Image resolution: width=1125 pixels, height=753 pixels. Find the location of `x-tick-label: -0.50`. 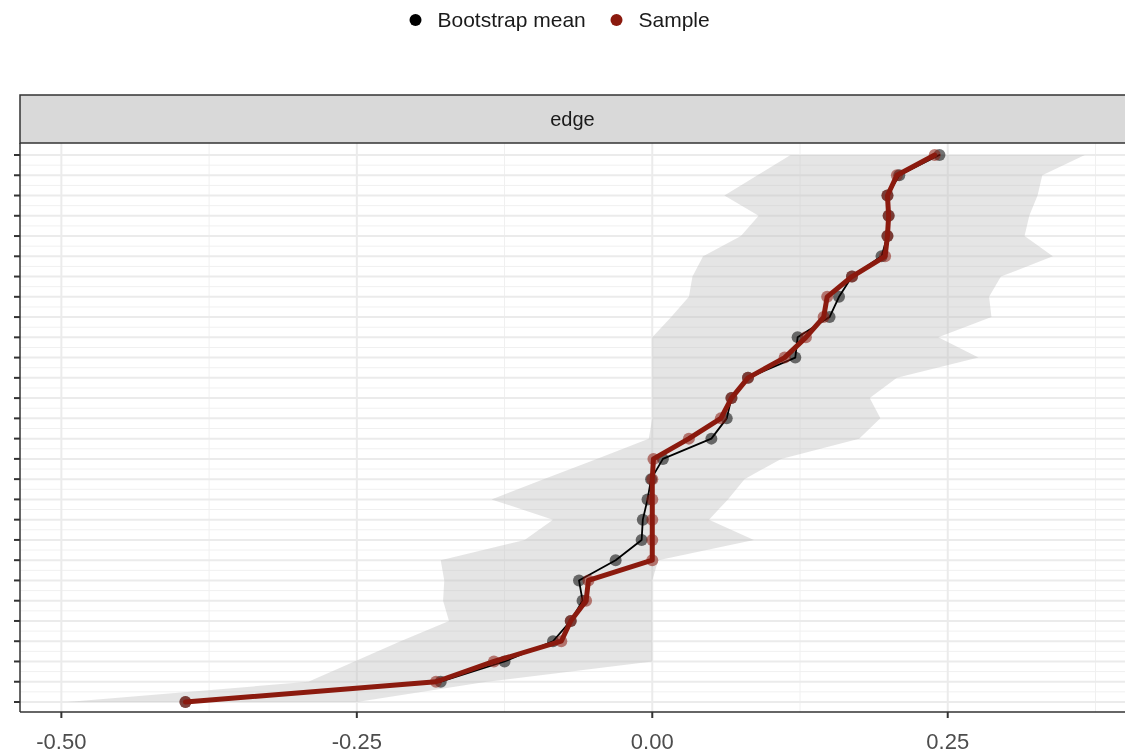

x-tick-label: -0.50 is located at coordinates (61, 741).